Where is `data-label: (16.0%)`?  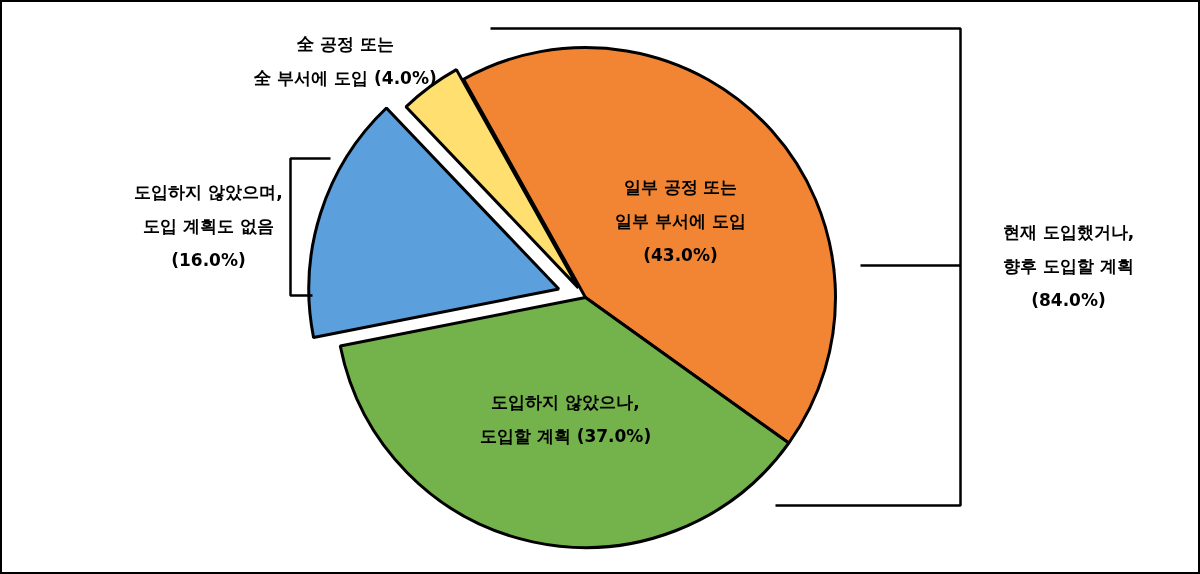
data-label: (16.0%) is located at coordinates (208, 259).